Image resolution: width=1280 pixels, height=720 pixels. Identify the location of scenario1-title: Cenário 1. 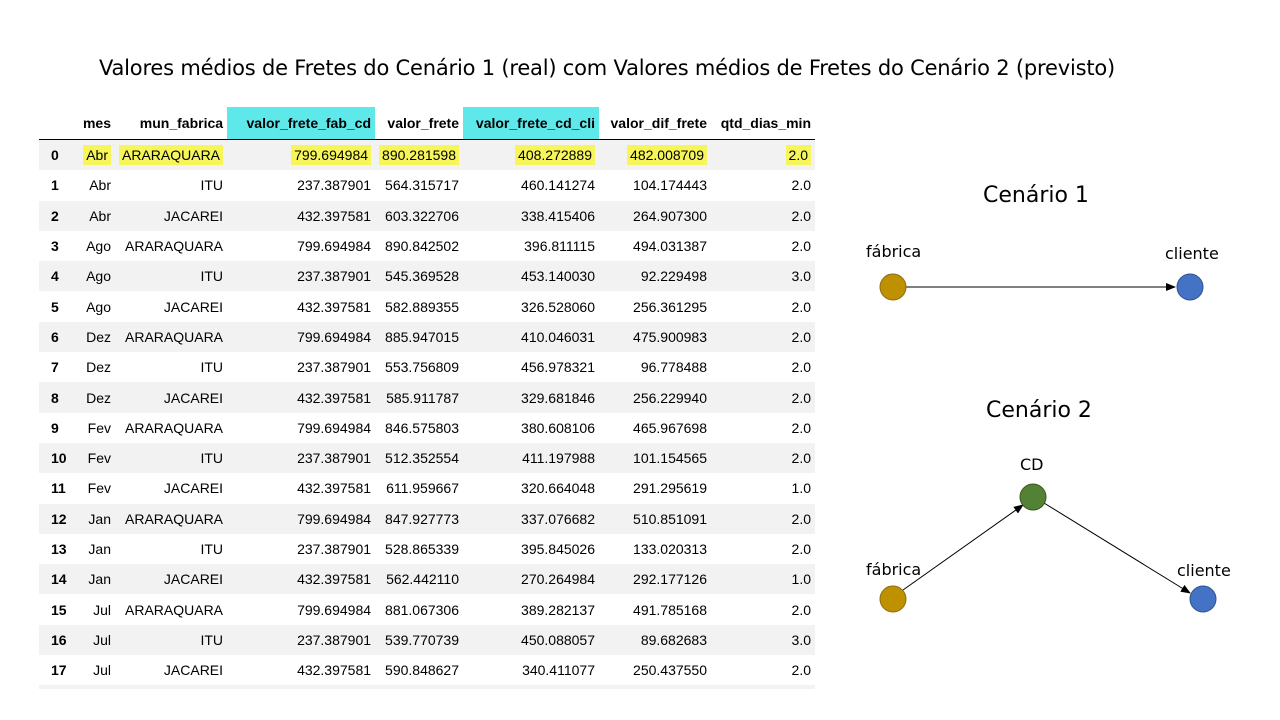
(1036, 195).